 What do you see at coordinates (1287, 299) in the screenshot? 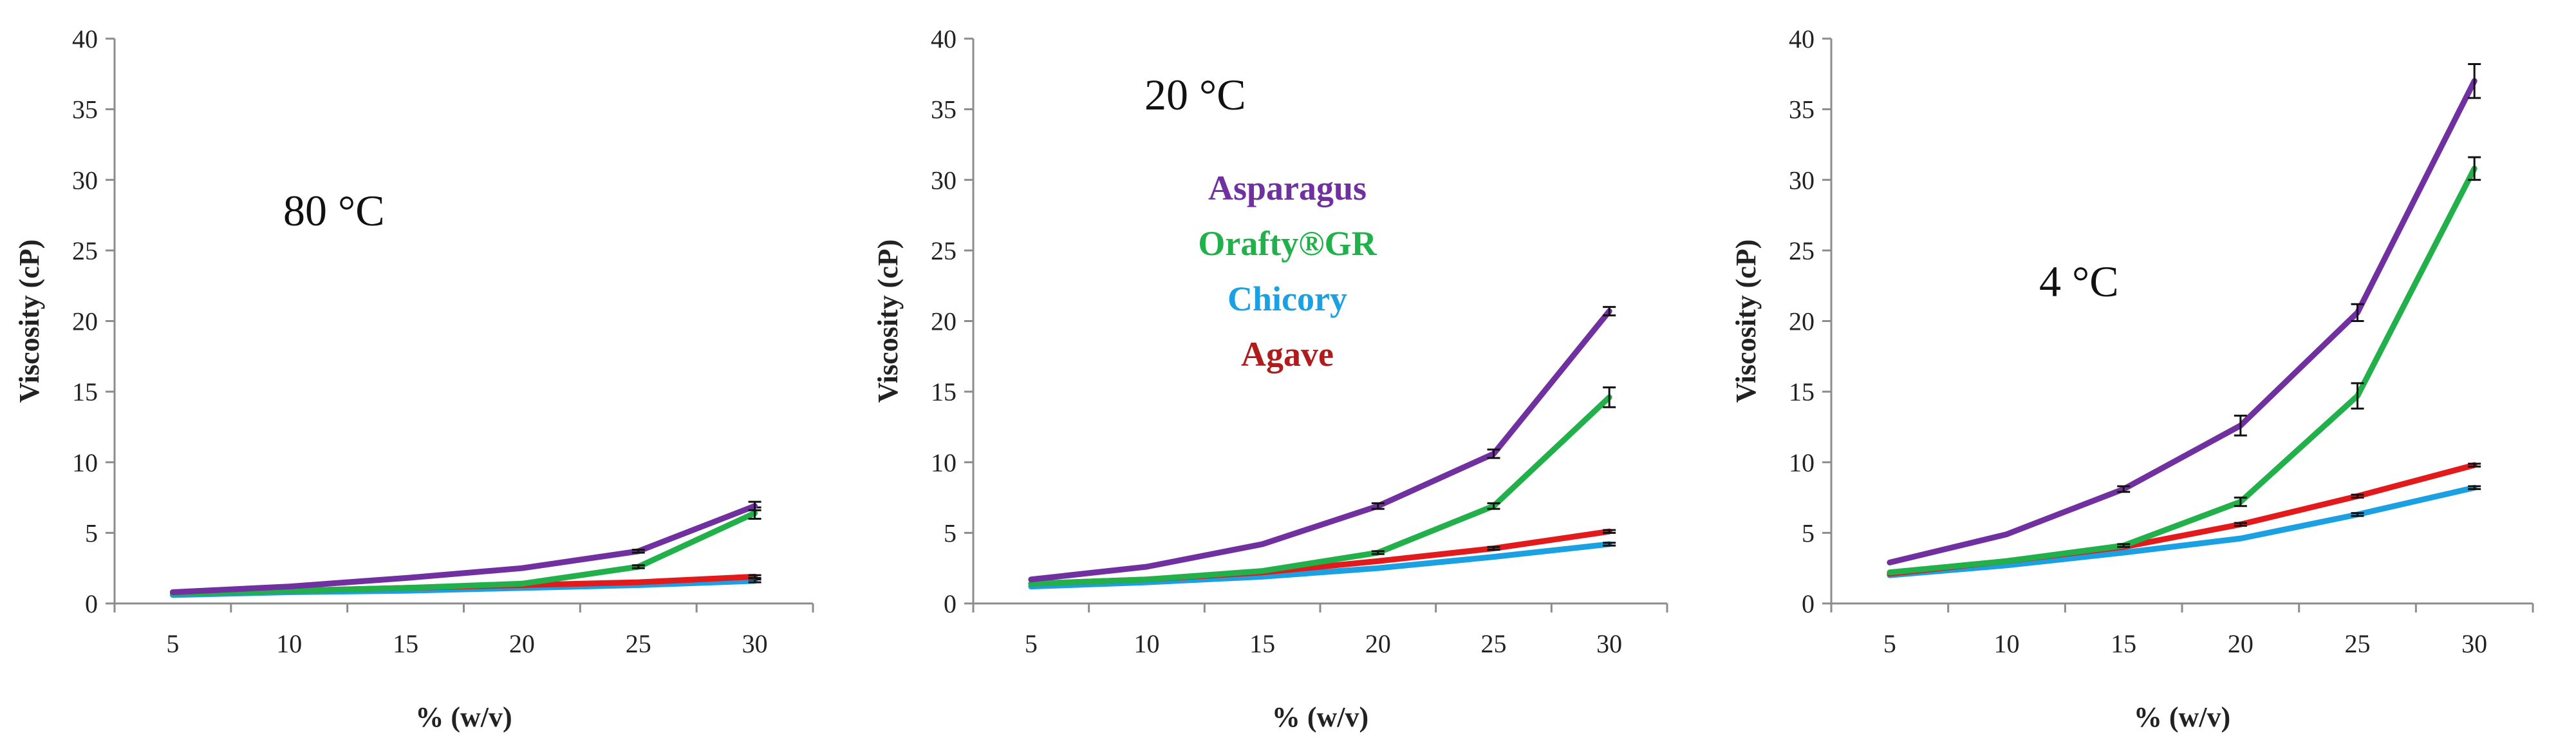
I see `legend-entry: Chicory` at bounding box center [1287, 299].